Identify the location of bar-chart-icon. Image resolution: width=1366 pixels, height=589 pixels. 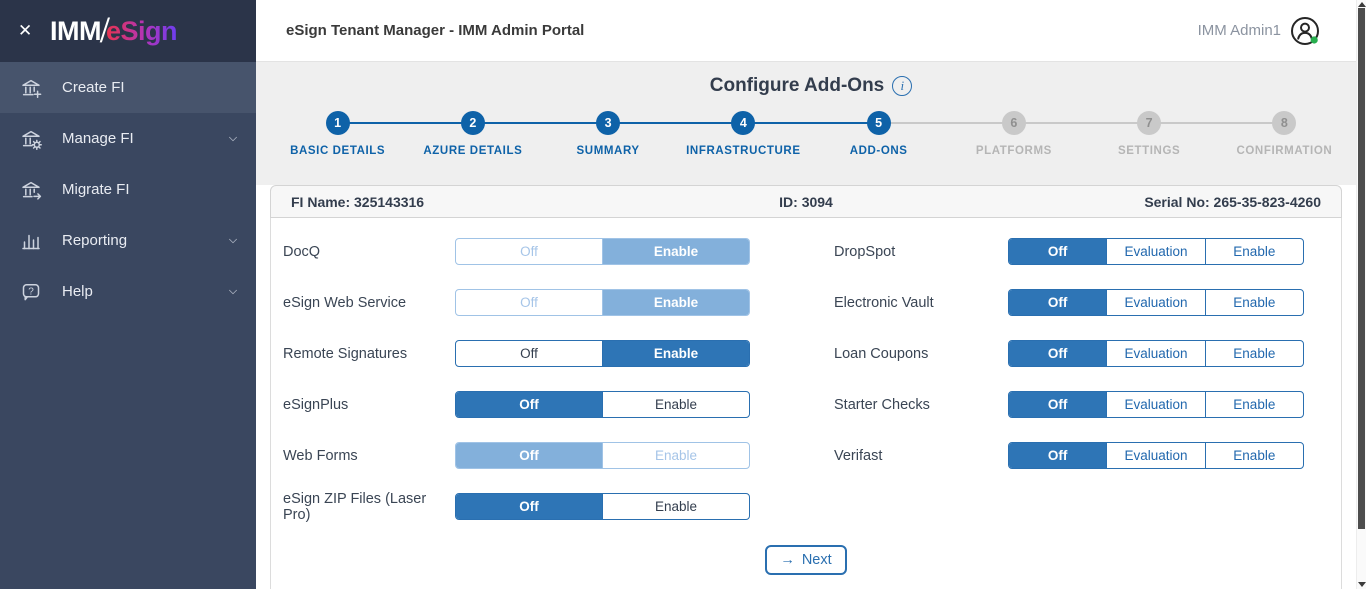
(31, 241).